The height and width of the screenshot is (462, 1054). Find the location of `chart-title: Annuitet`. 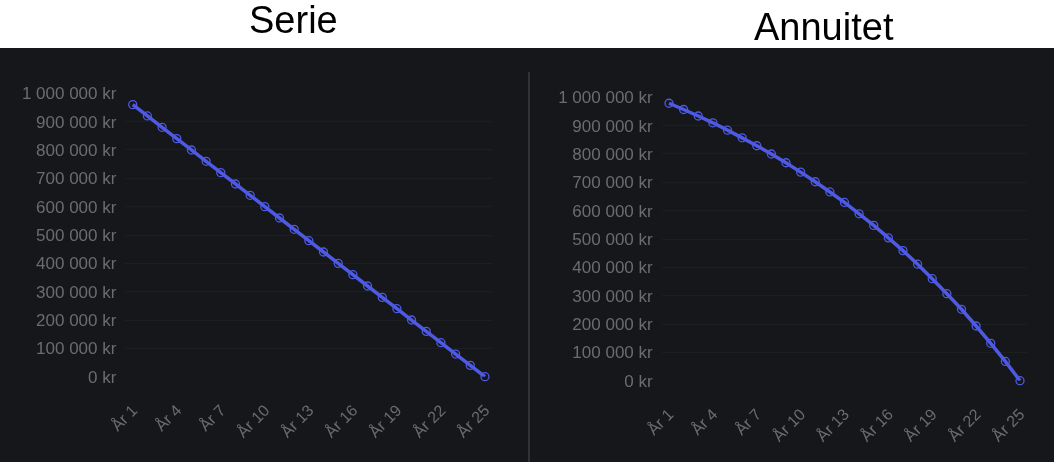

chart-title: Annuitet is located at coordinates (824, 27).